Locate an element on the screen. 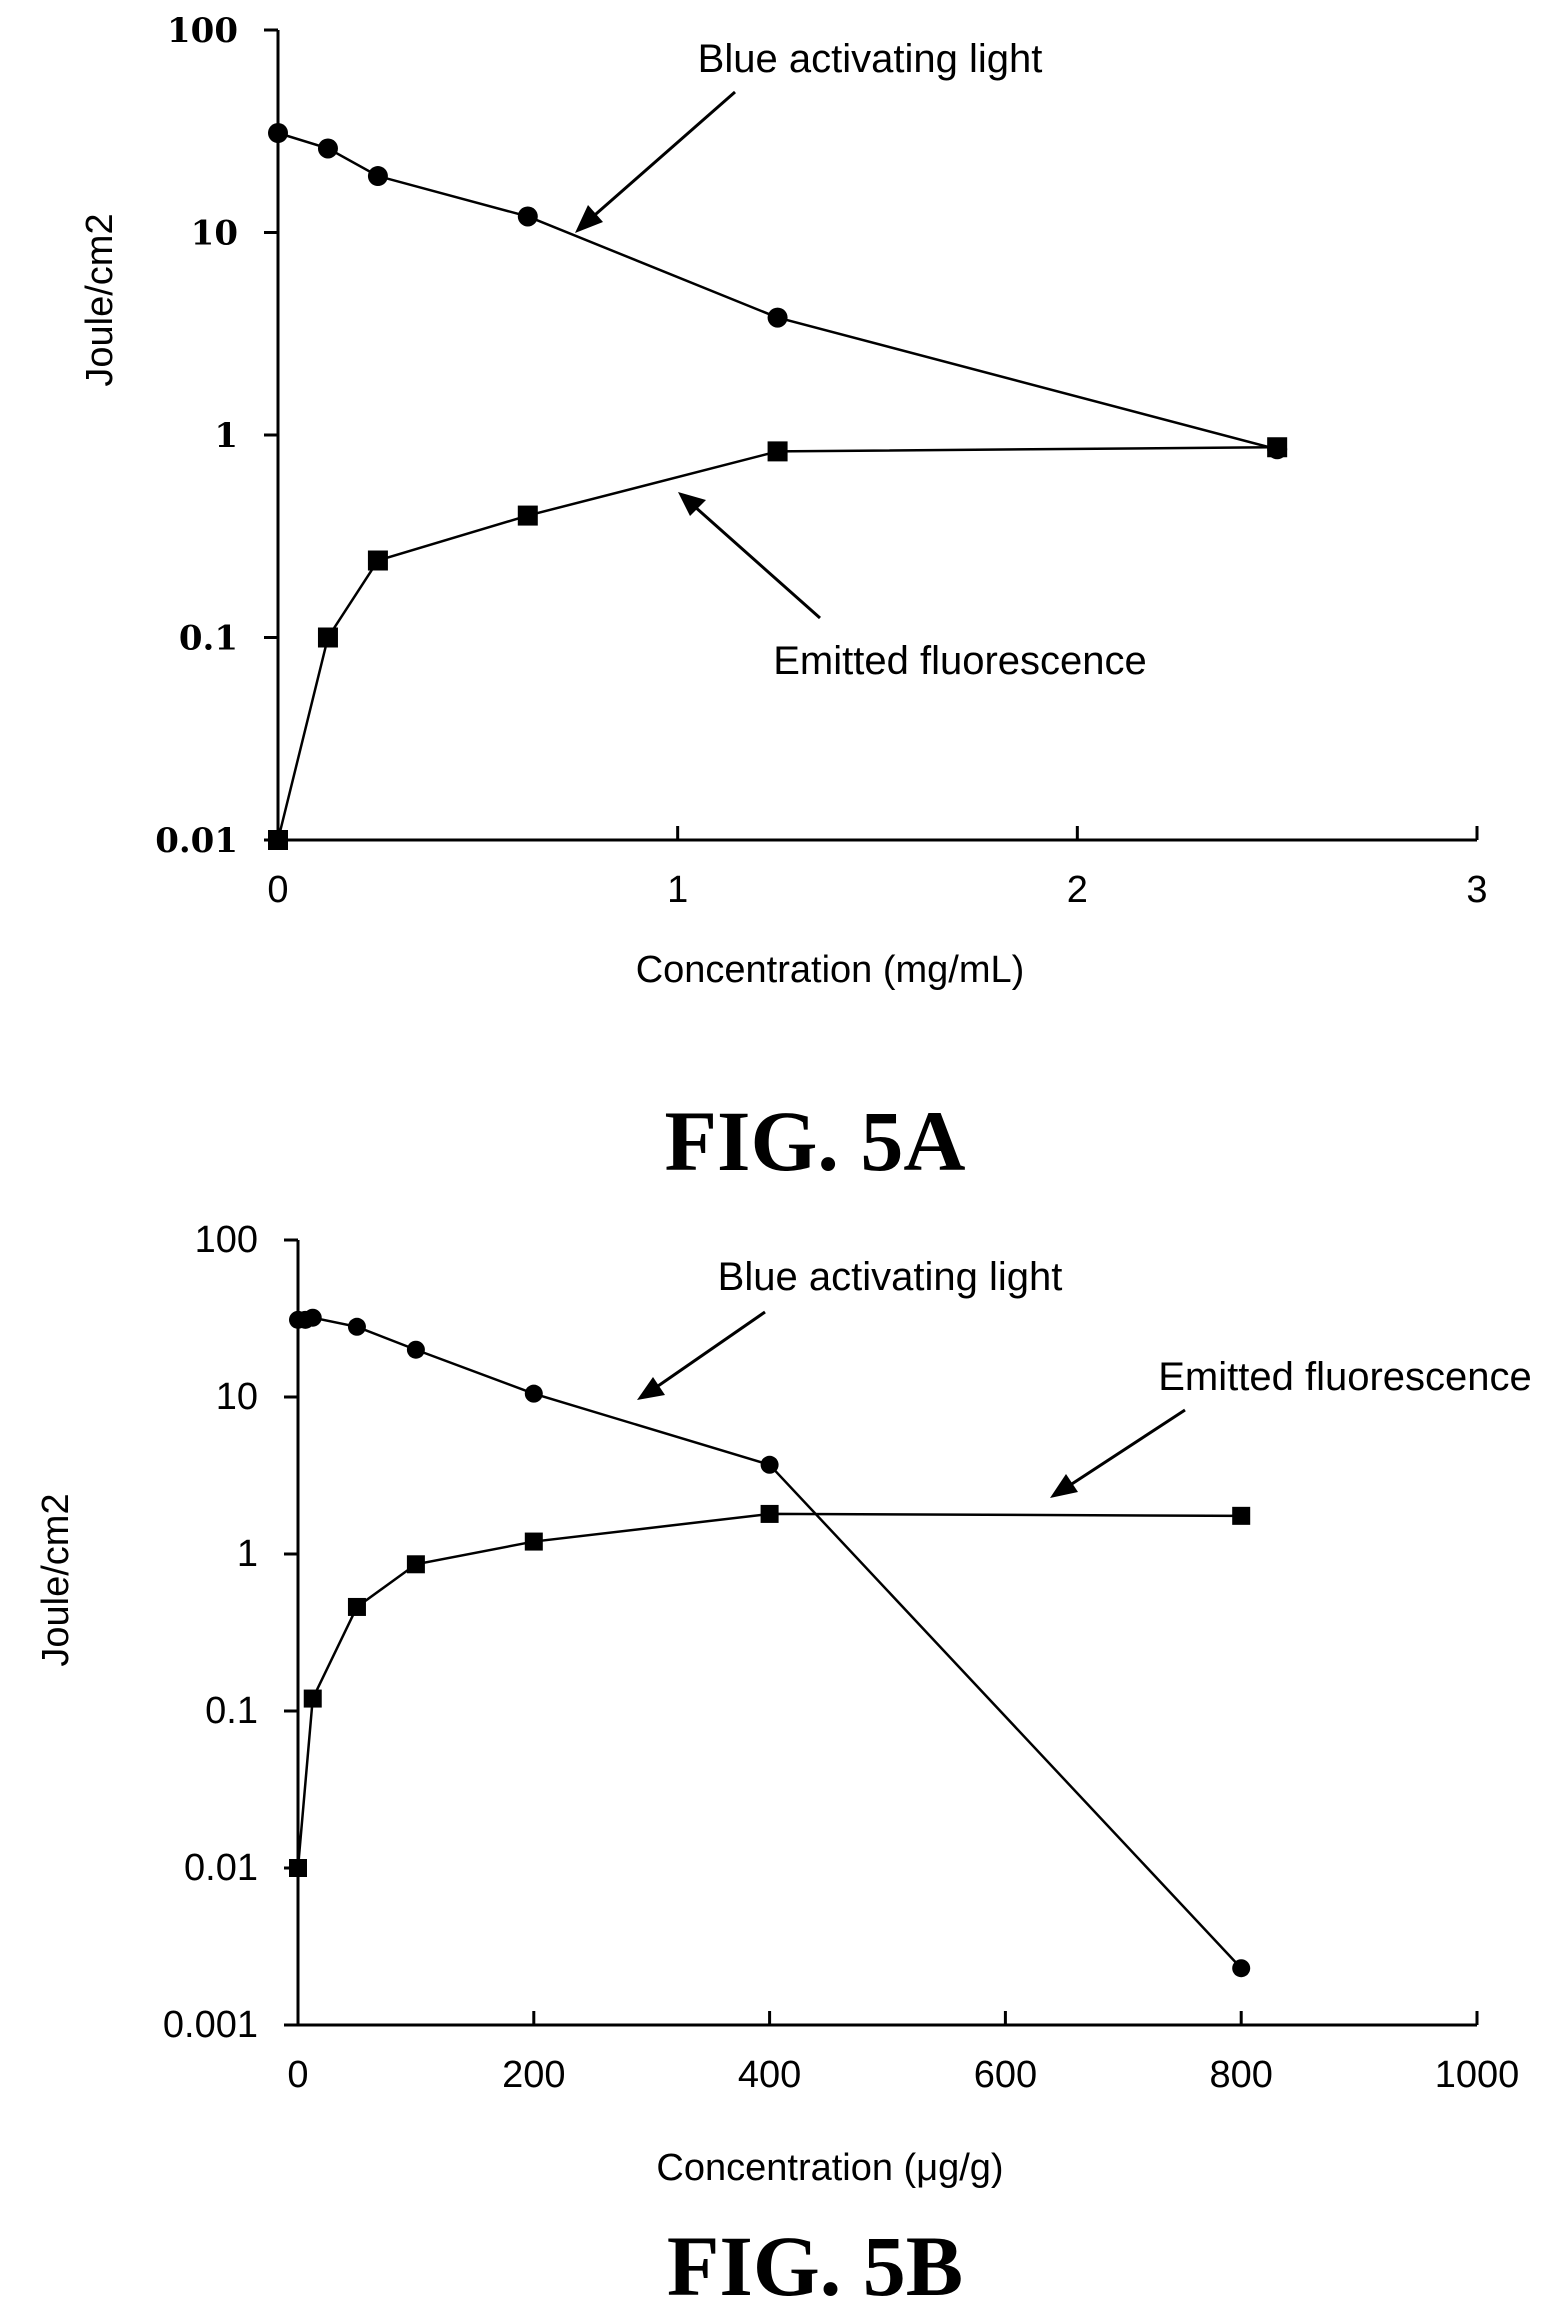 This screenshot has height=2319, width=1555. chart-a-y-tick-label: 0.01 is located at coordinates (196, 841).